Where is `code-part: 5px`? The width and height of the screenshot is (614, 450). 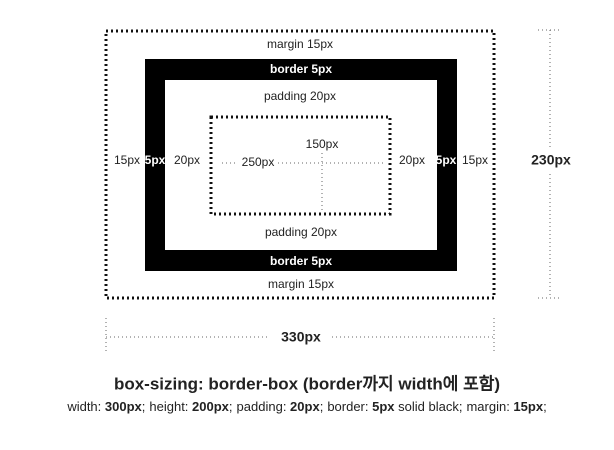
code-part: 5px is located at coordinates (383, 406).